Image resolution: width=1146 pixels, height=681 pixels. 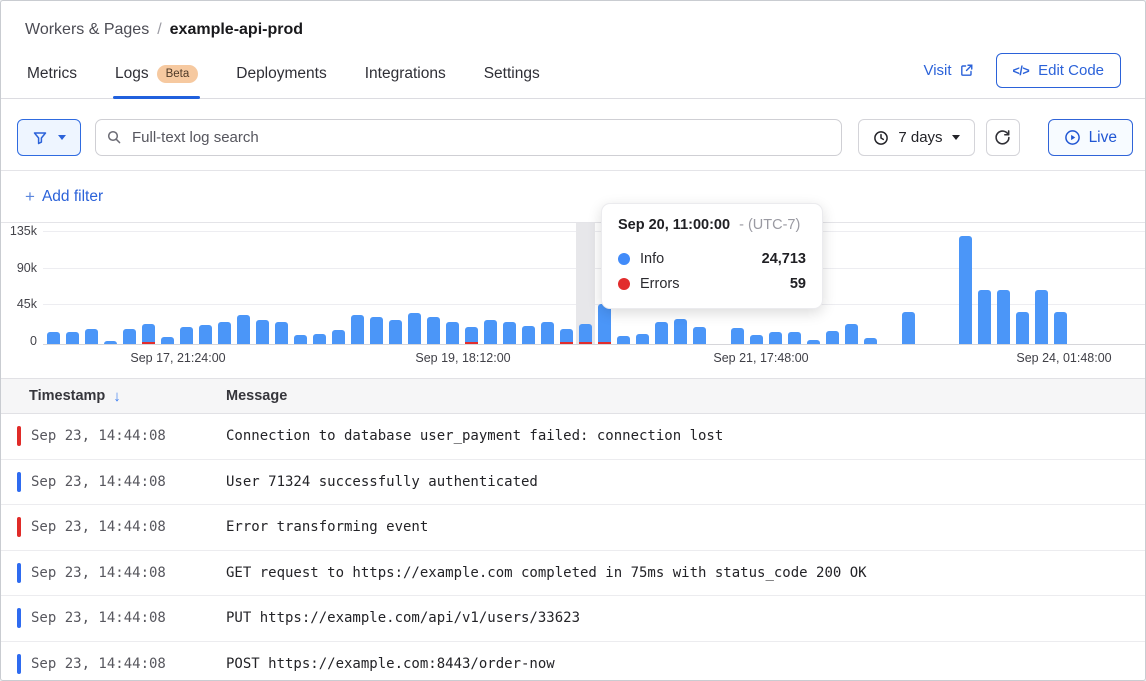 What do you see at coordinates (64, 197) in the screenshot?
I see `add-filter-button: + Add filter` at bounding box center [64, 197].